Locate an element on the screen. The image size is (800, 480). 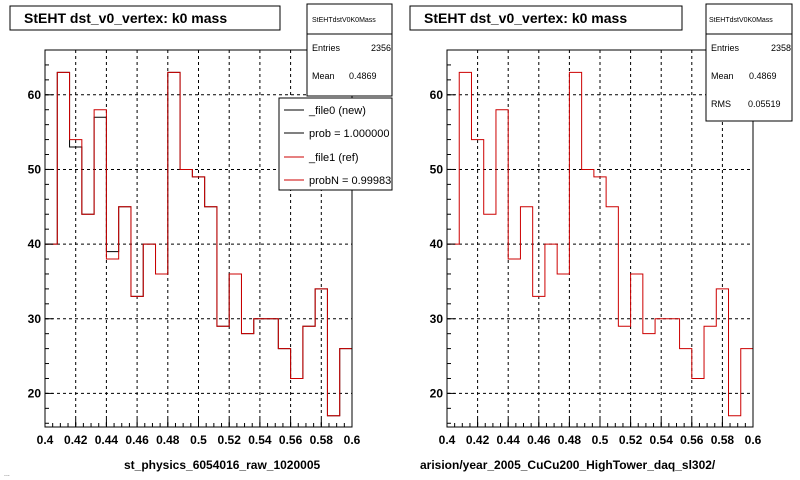
left-stats-entries-value: 2356 is located at coordinates (381, 48).